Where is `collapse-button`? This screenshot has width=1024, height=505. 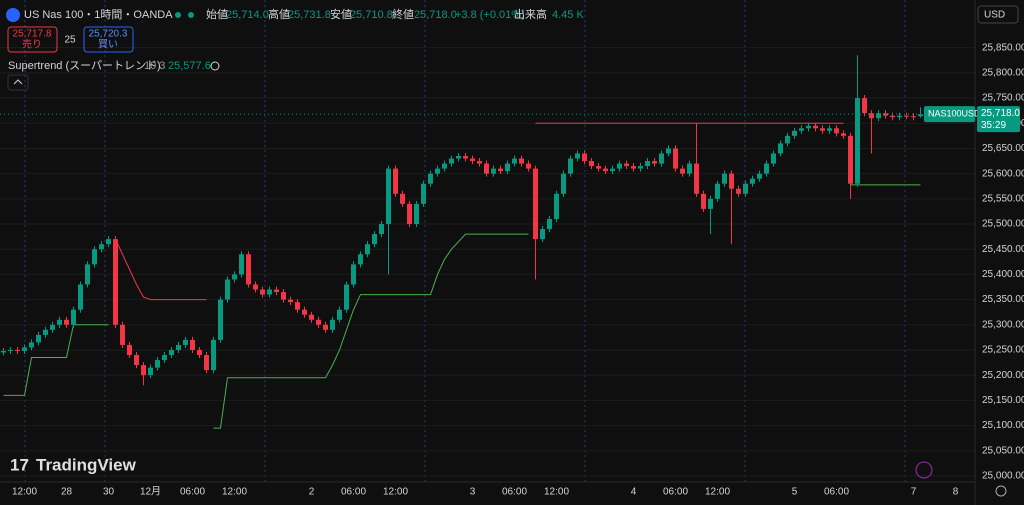
collapse-button is located at coordinates (18, 82).